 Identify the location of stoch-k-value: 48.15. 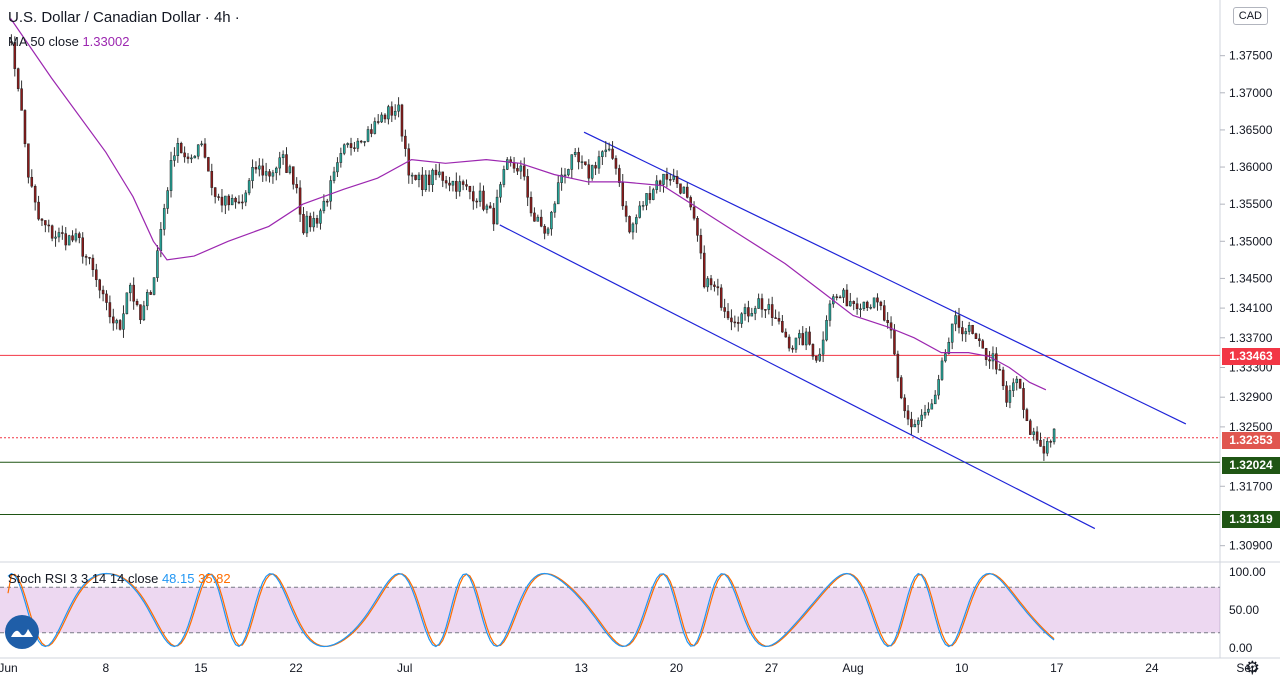
(178, 578).